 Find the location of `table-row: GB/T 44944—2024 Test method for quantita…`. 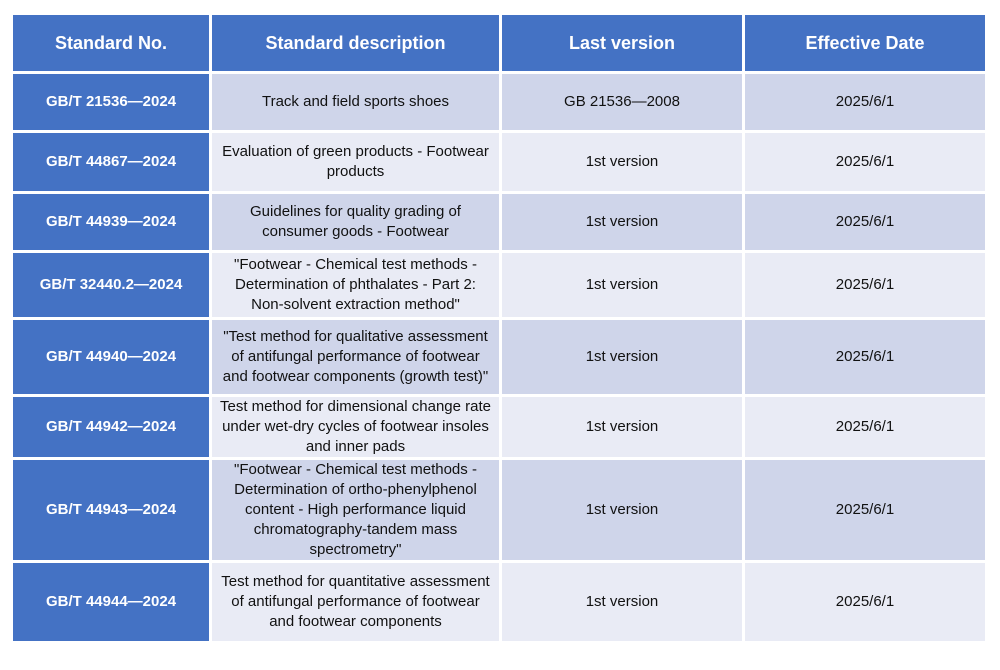

table-row: GB/T 44944—2024 Test method for quantita… is located at coordinates (499, 602).